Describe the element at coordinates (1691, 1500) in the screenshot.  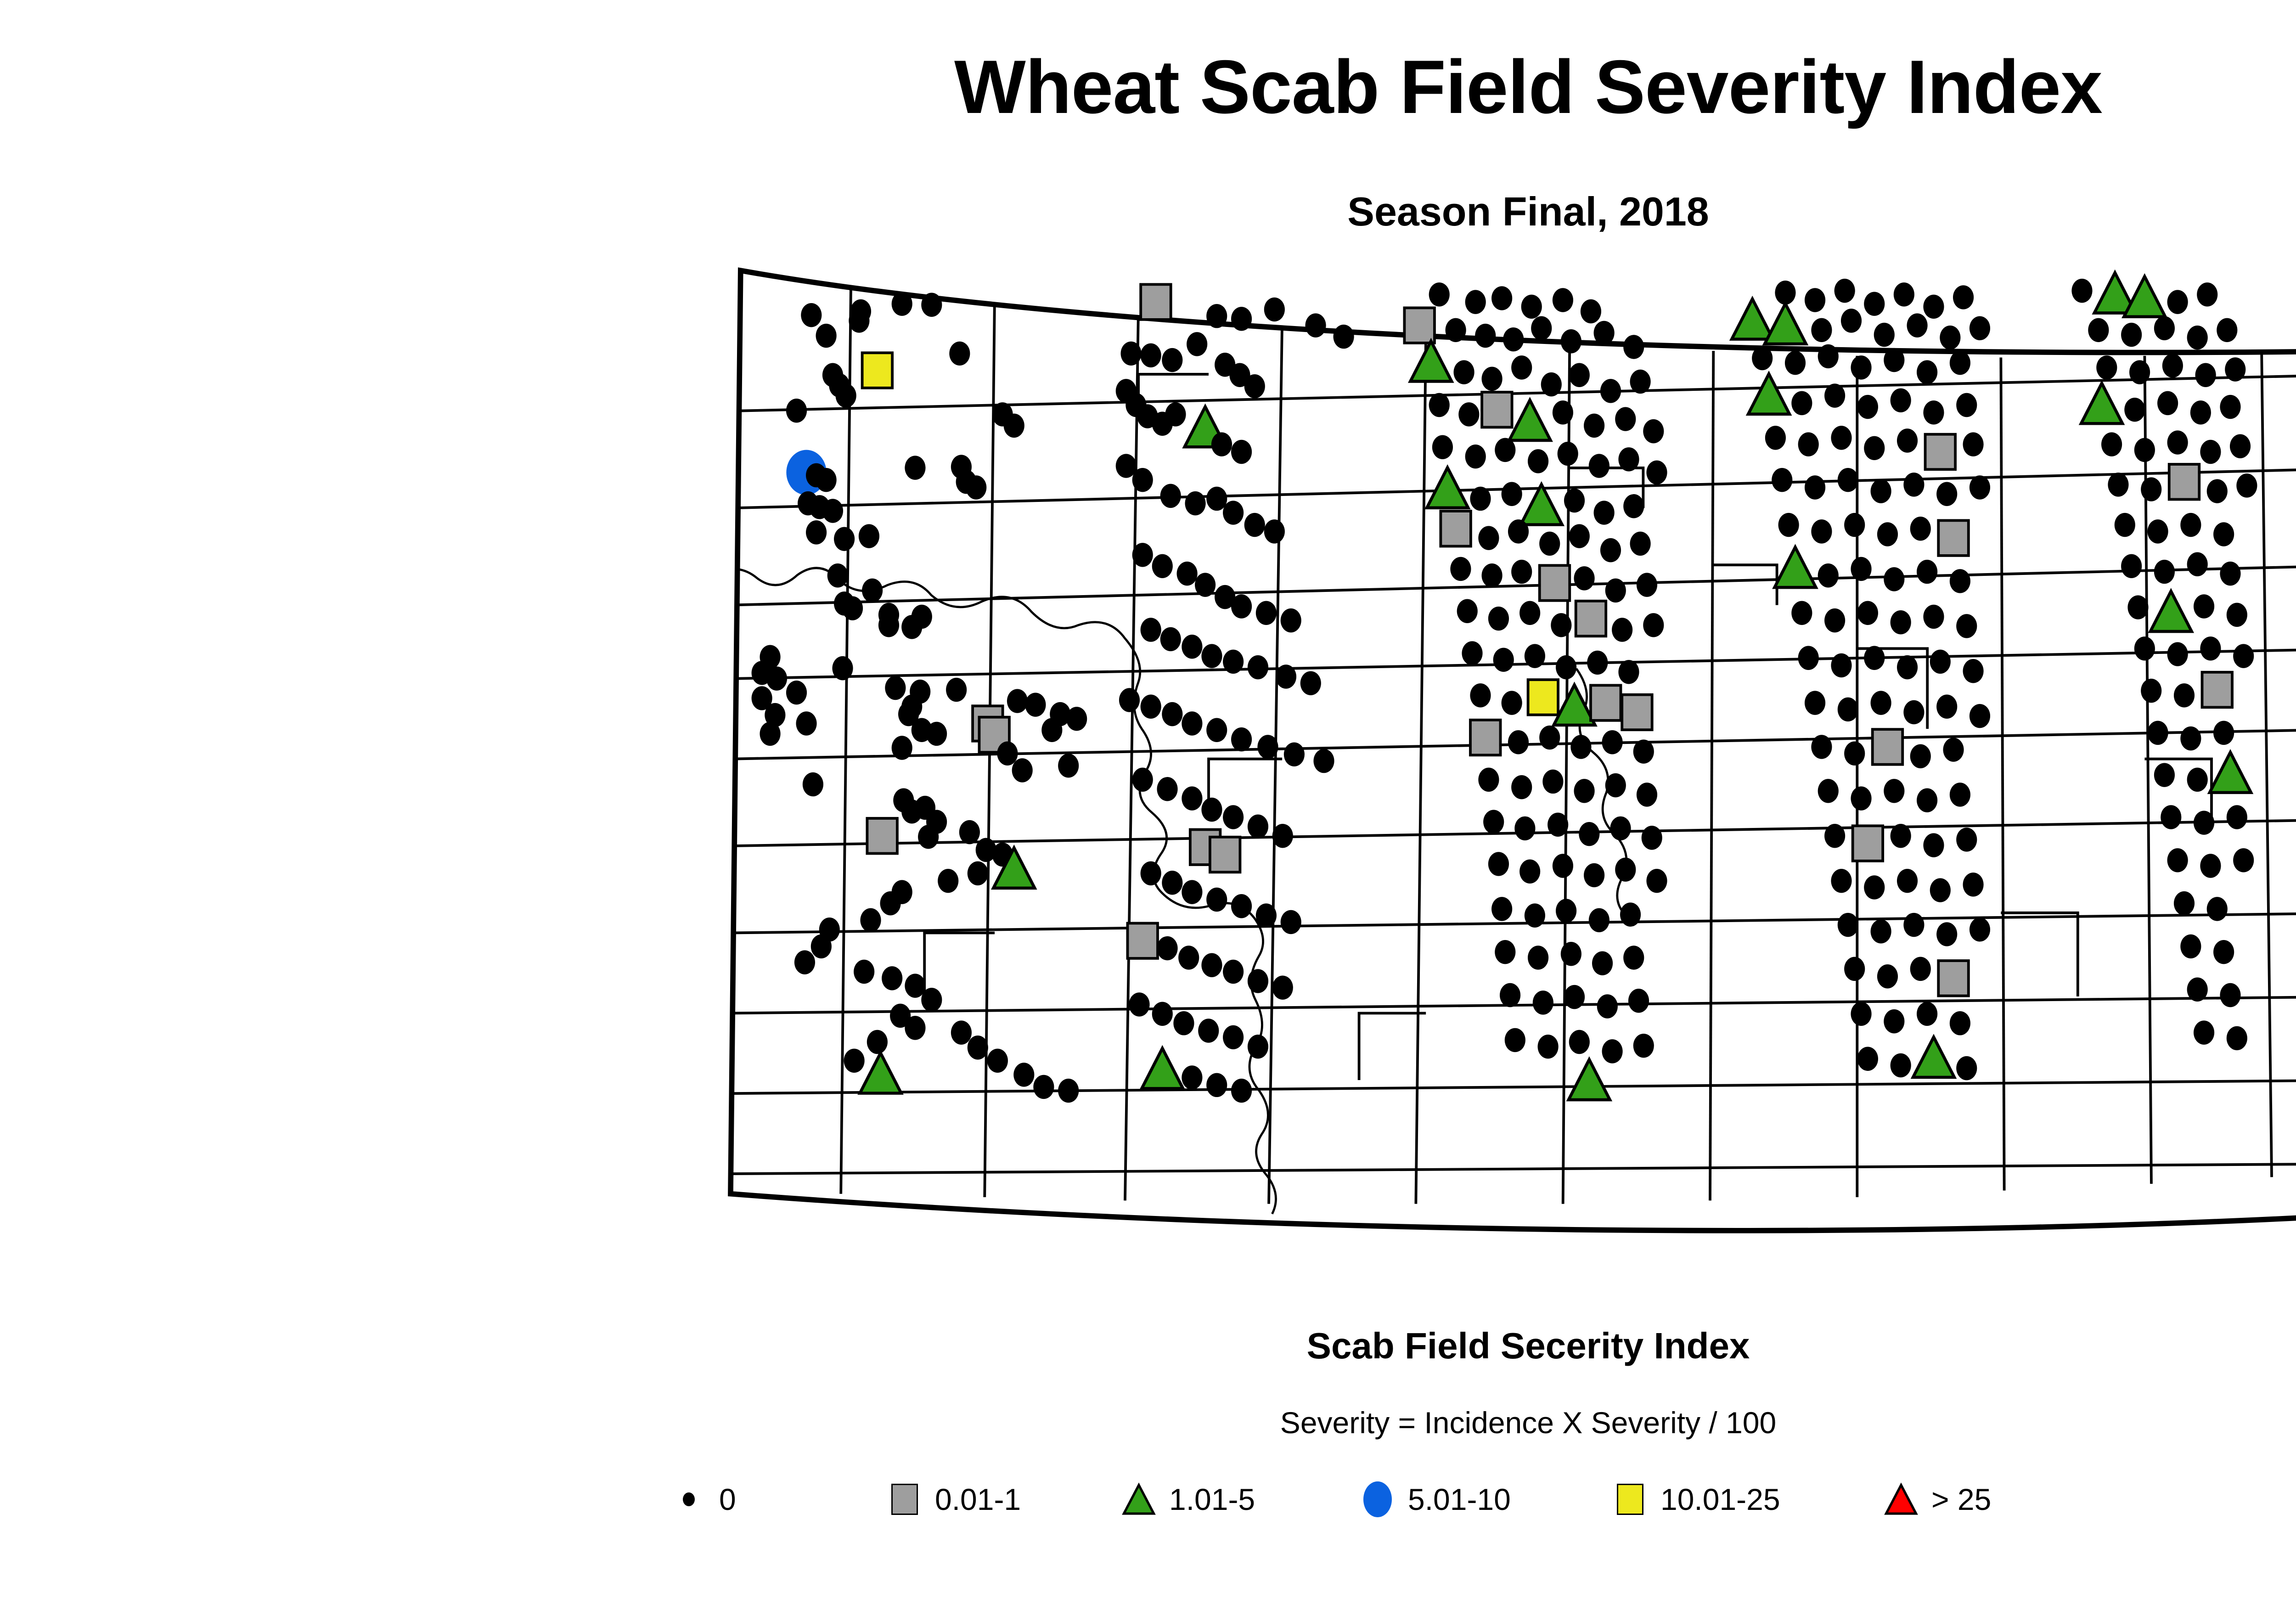
I see `legend-item-10-01-25: 10.01-25` at that location.